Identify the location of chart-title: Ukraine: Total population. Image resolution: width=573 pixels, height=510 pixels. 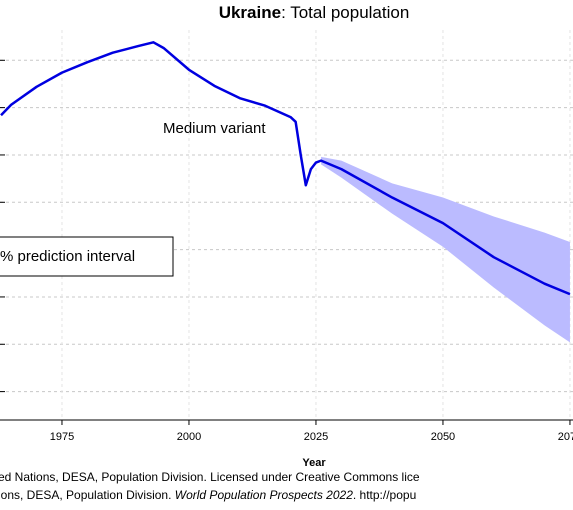
(314, 12).